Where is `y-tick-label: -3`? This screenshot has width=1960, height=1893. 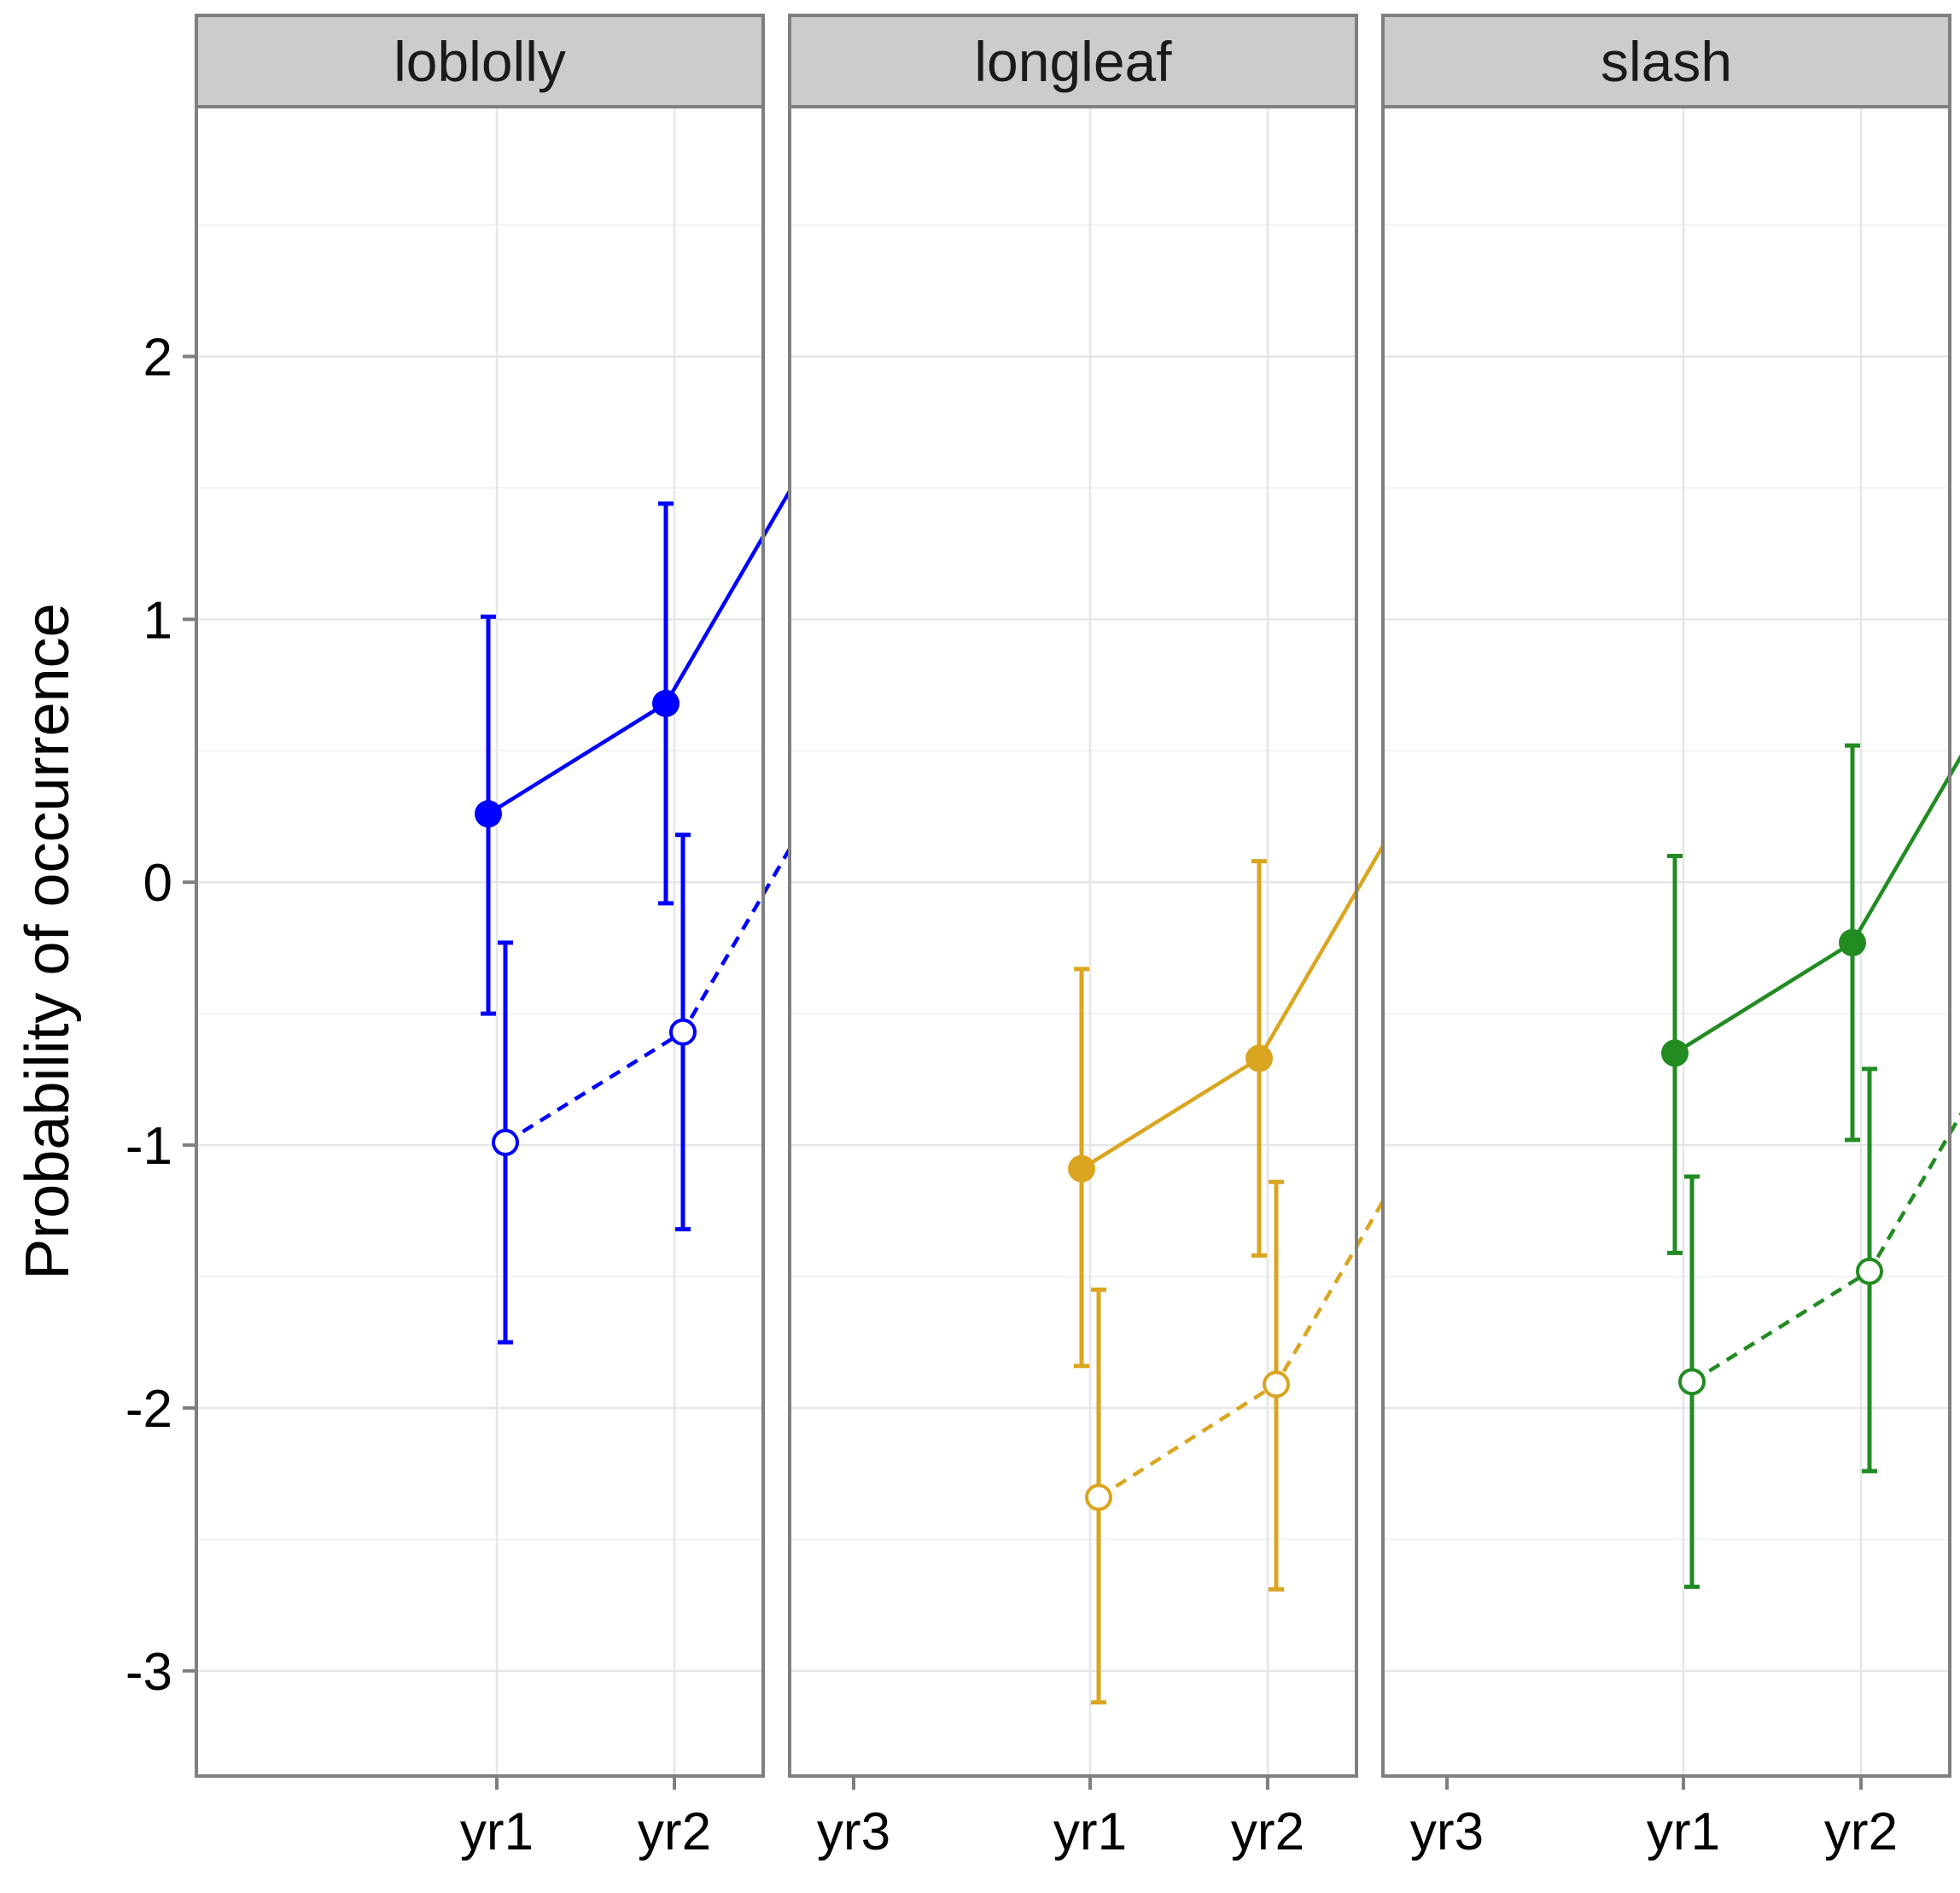
y-tick-label: -3 is located at coordinates (148, 1672).